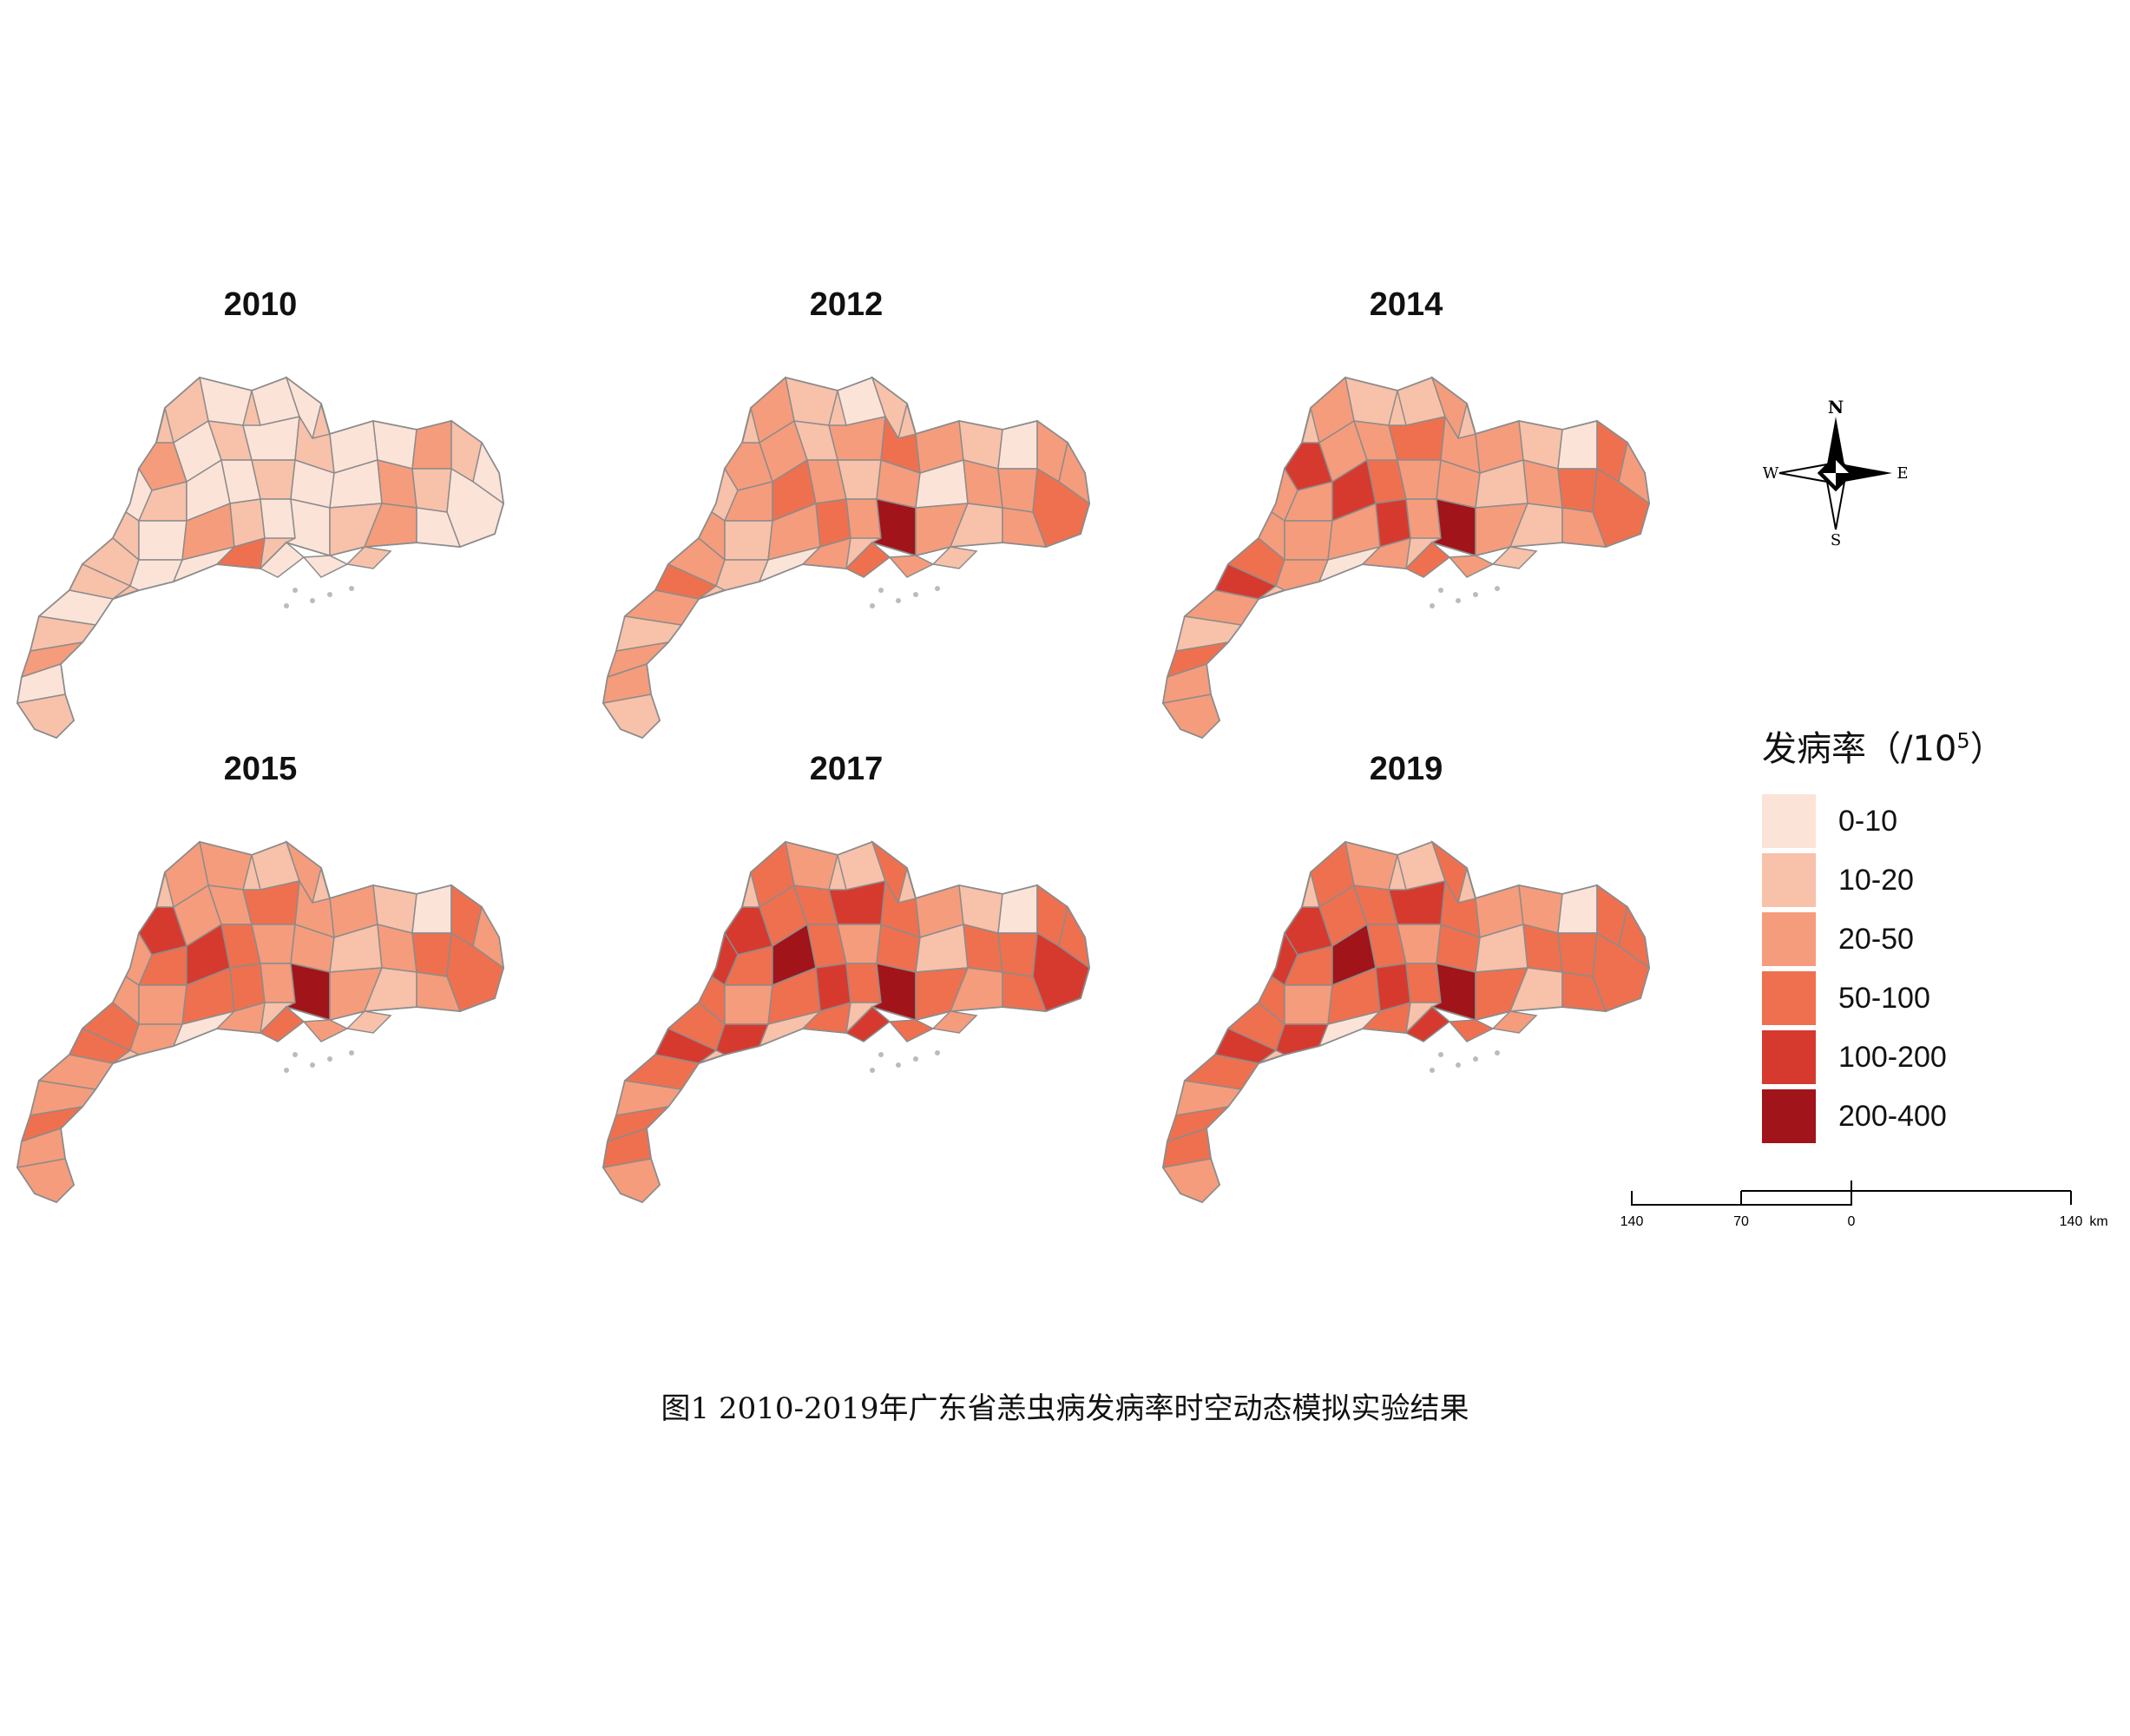  Describe the element at coordinates (1741, 1221) in the screenshot. I see `scale-tick-1: 70` at that location.